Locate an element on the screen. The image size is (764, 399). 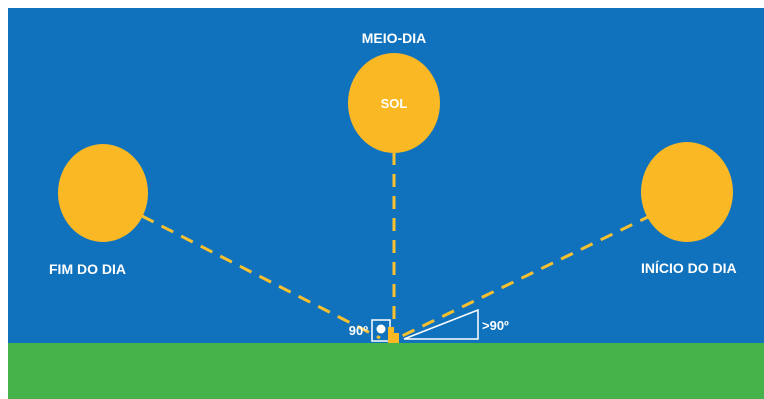
ray-start-of-day is located at coordinates (527, 275).